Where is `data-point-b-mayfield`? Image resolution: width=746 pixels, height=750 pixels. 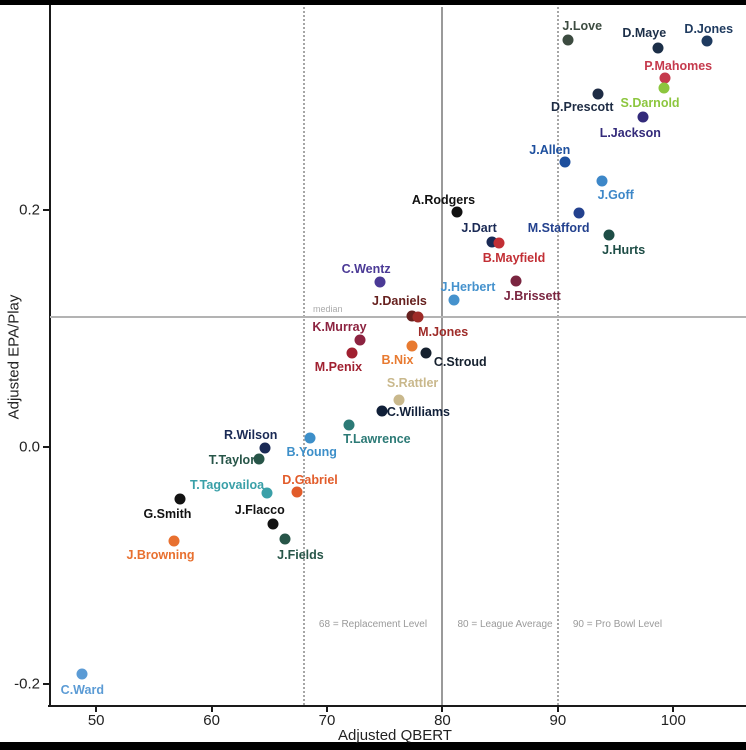 data-point-b-mayfield is located at coordinates (499, 243).